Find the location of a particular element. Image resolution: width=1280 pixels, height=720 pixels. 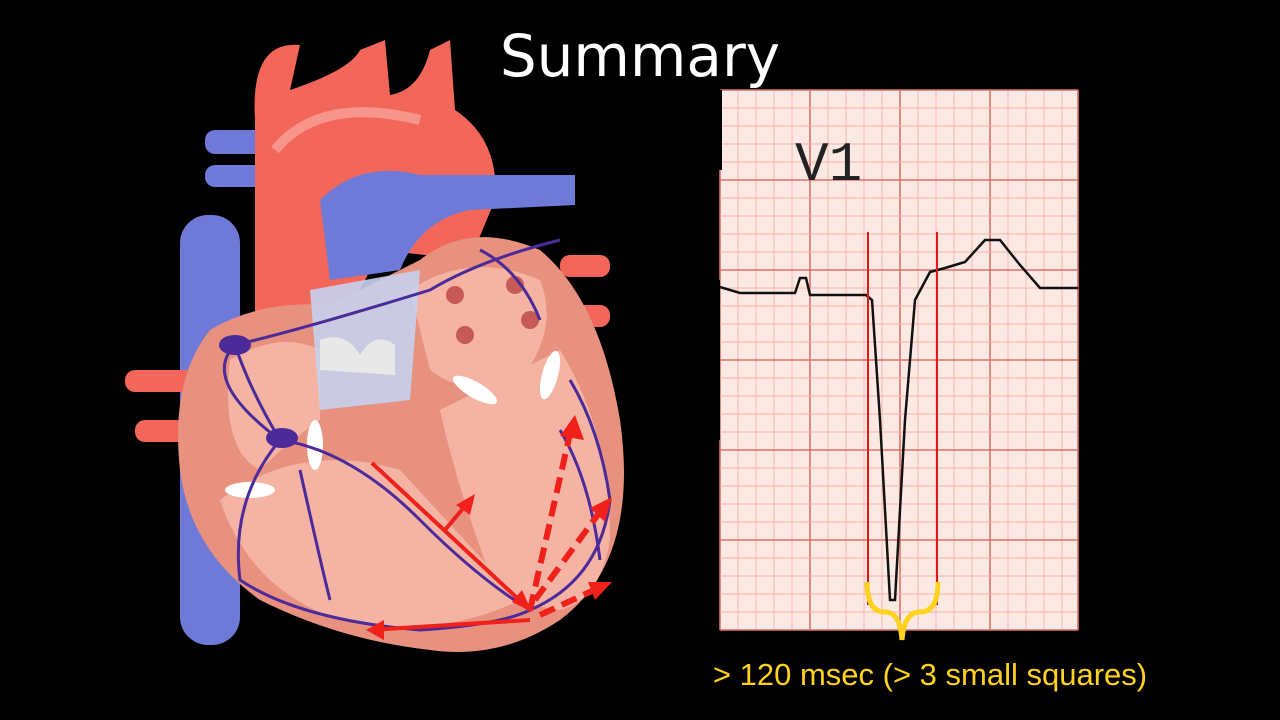

left-ventricle is located at coordinates (525, 480).